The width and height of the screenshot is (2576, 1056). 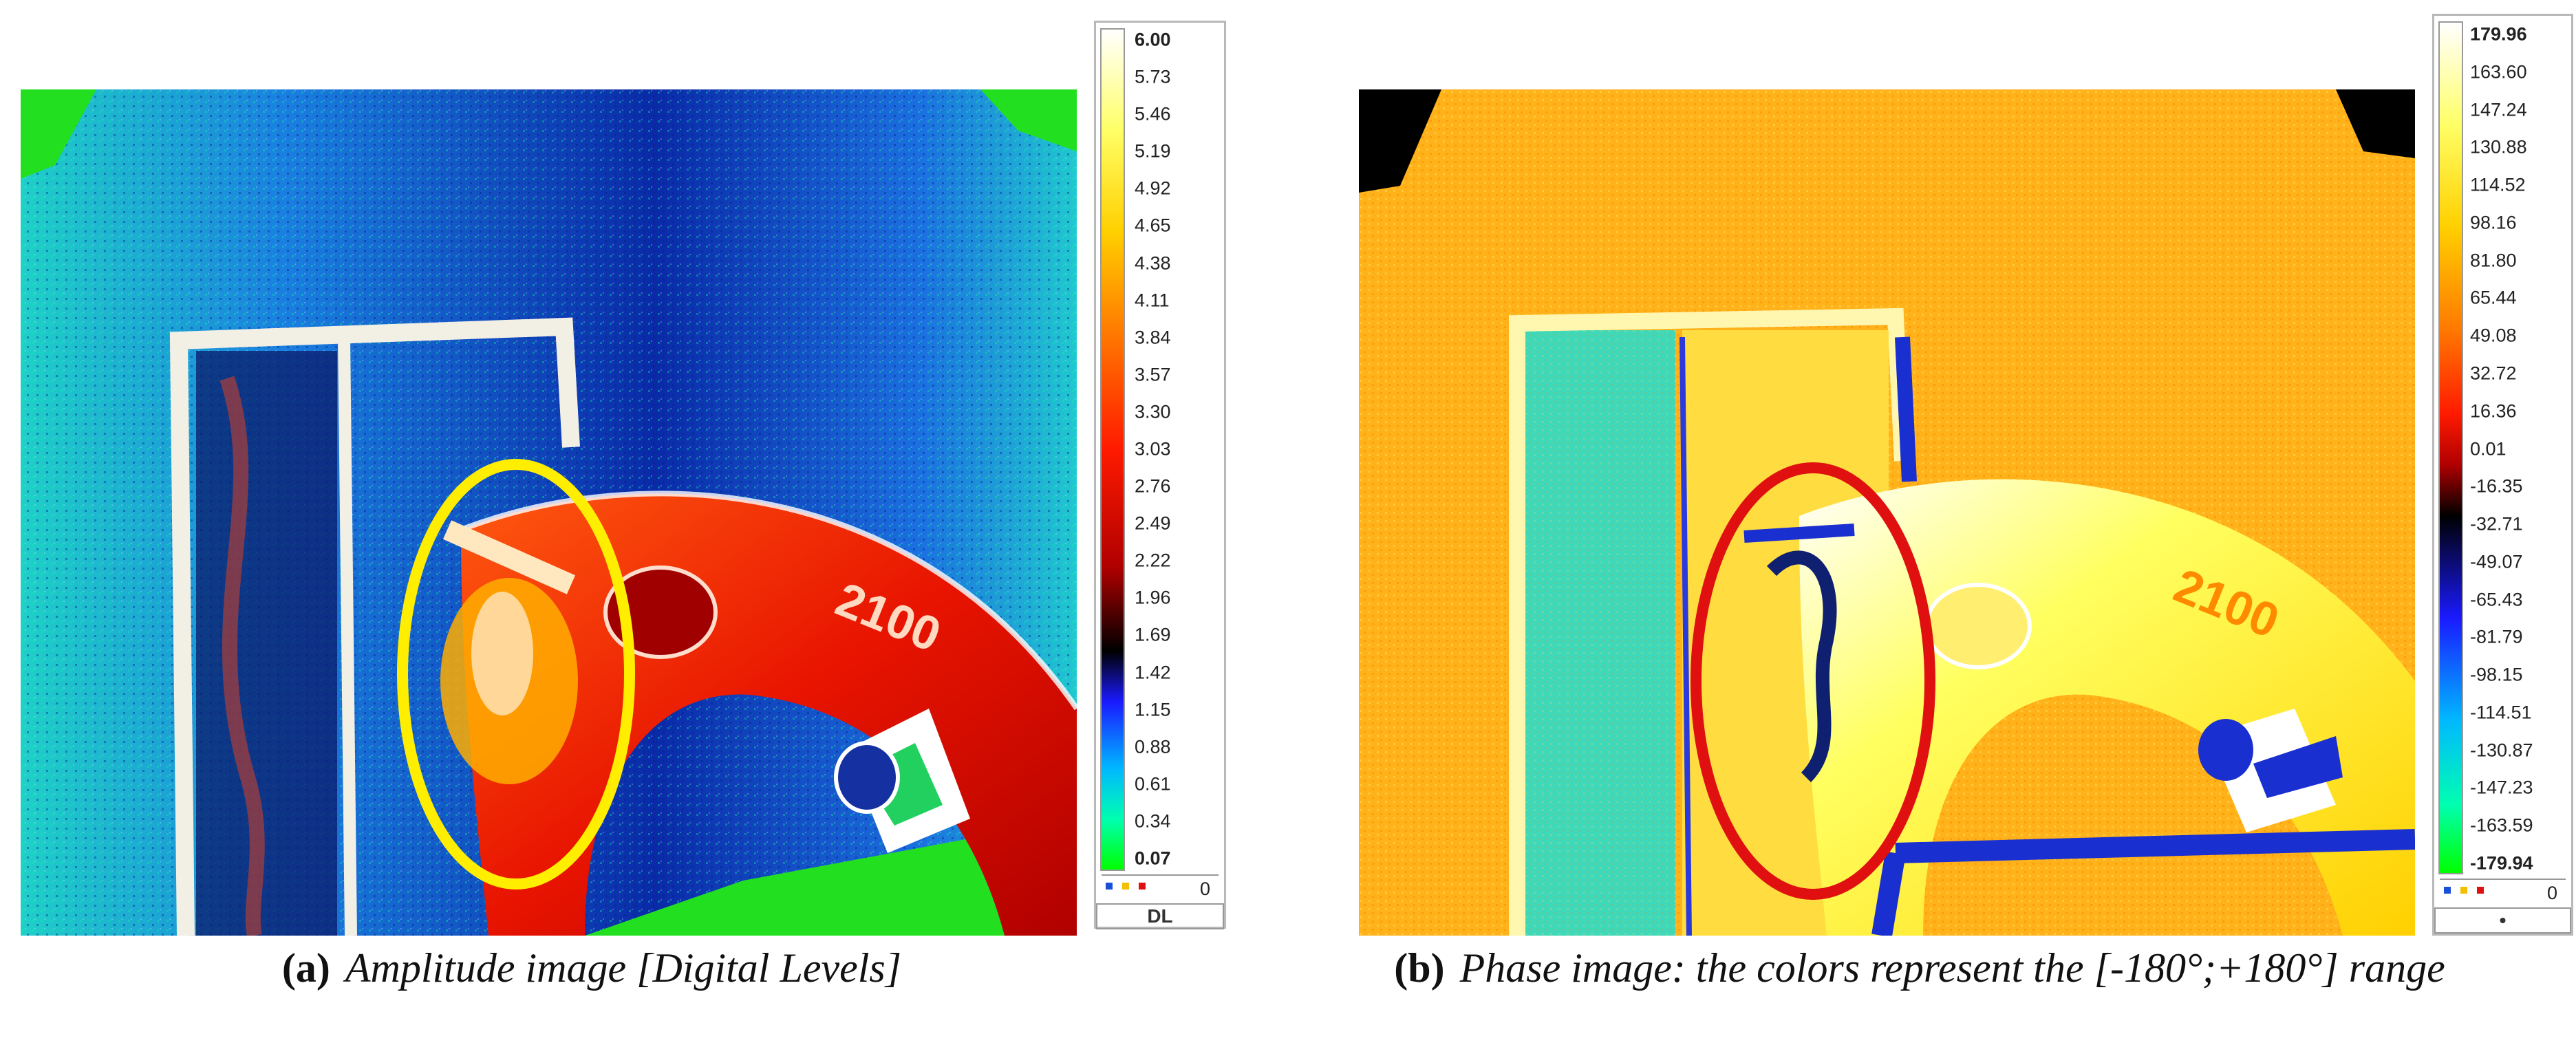 What do you see at coordinates (516, 674) in the screenshot?
I see `annotation-ellipse-yellow` at bounding box center [516, 674].